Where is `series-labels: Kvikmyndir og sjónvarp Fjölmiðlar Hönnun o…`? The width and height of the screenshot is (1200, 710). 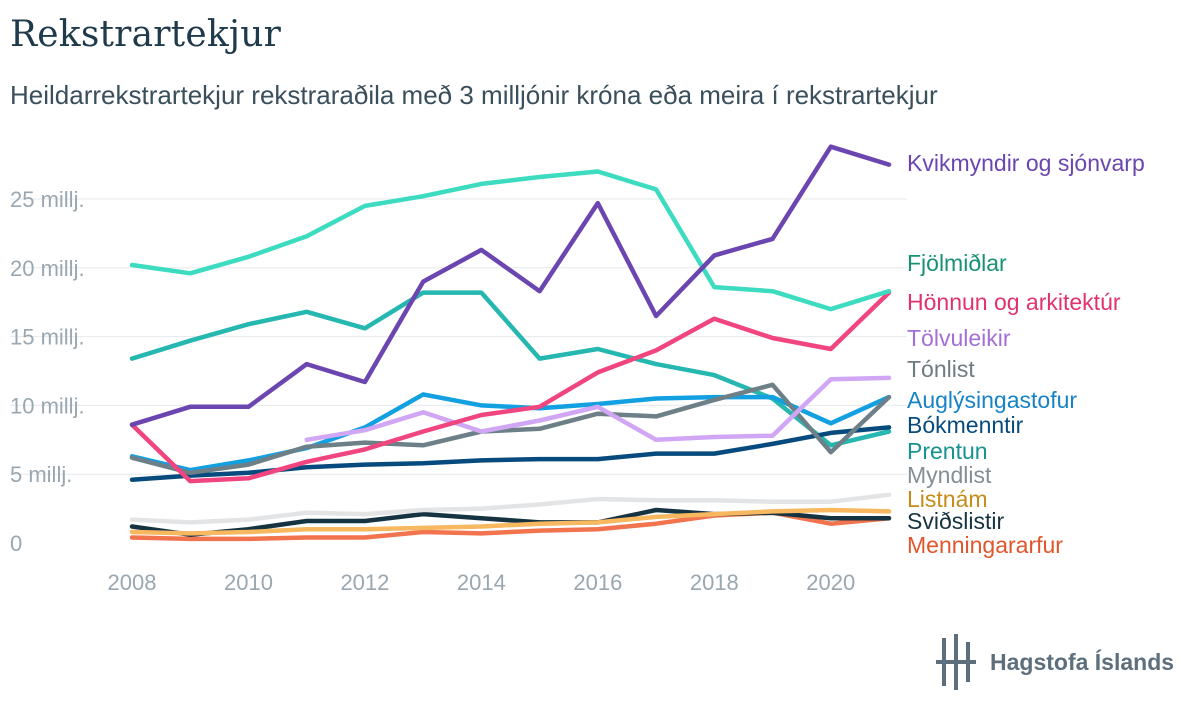 series-labels: Kvikmyndir og sjónvarp Fjölmiðlar Hönnun o… is located at coordinates (1026, 354).